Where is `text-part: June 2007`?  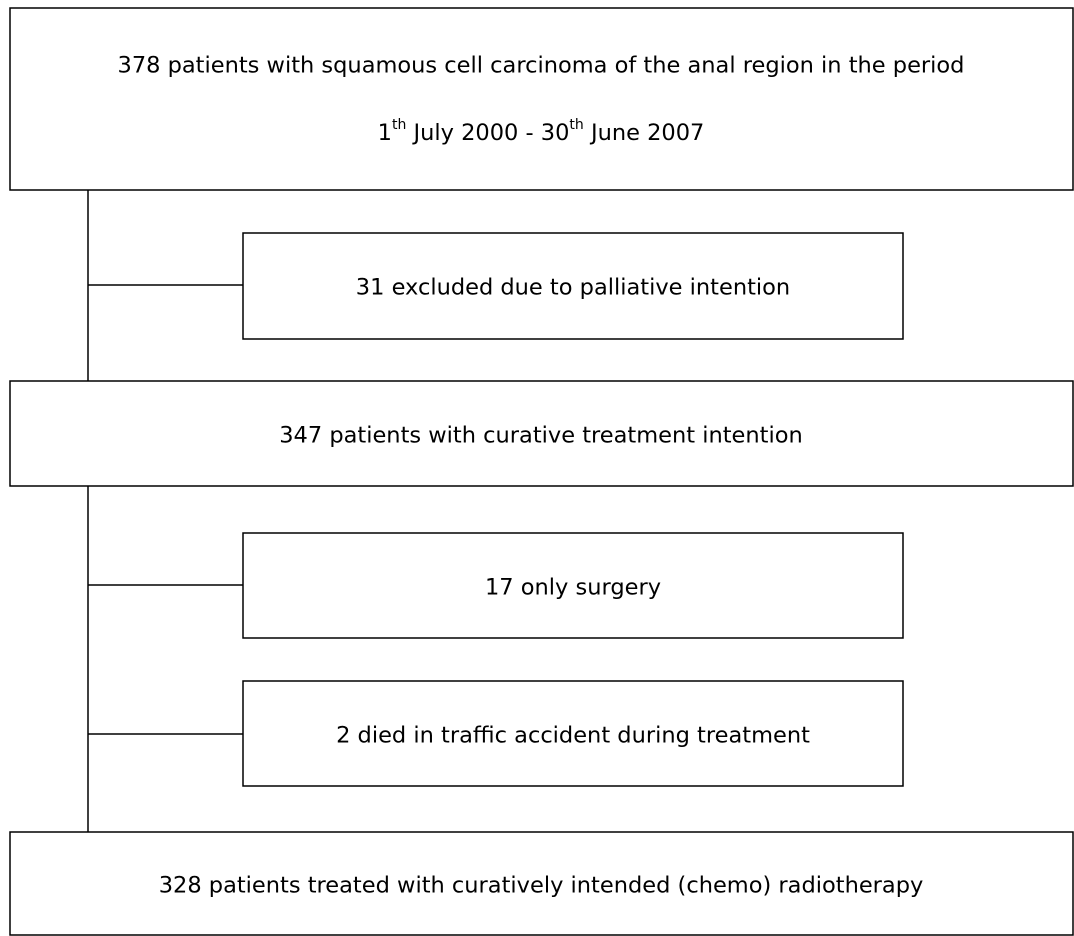
text-part: June 2007 is located at coordinates (644, 133).